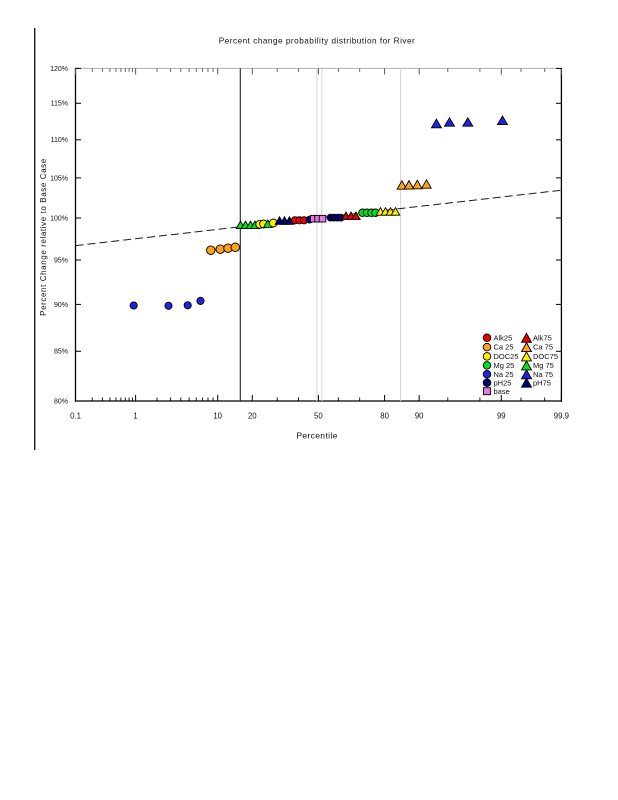 The height and width of the screenshot is (800, 618). Describe the element at coordinates (61, 352) in the screenshot. I see `svg-text: 85%` at that location.